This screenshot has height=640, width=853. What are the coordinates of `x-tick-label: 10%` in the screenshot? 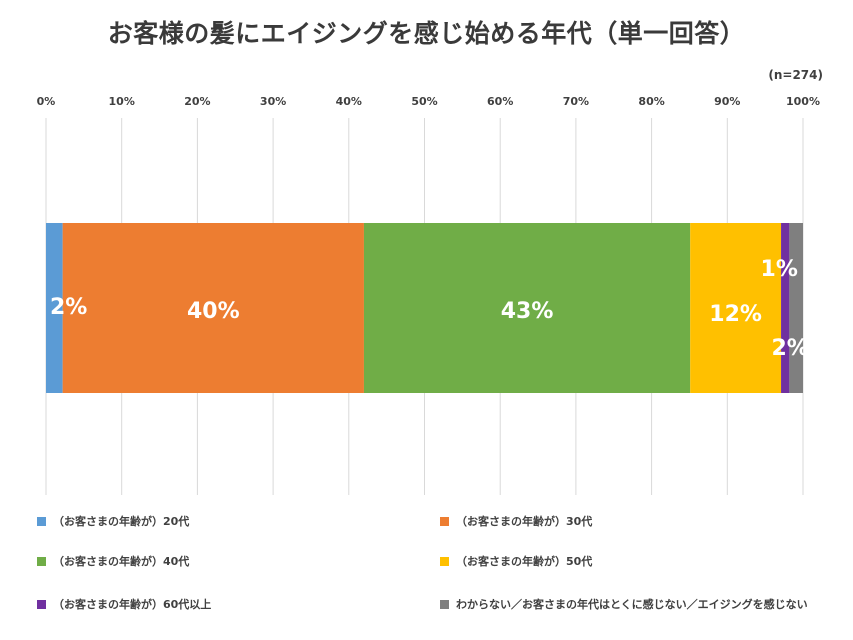 It's located at (122, 101).